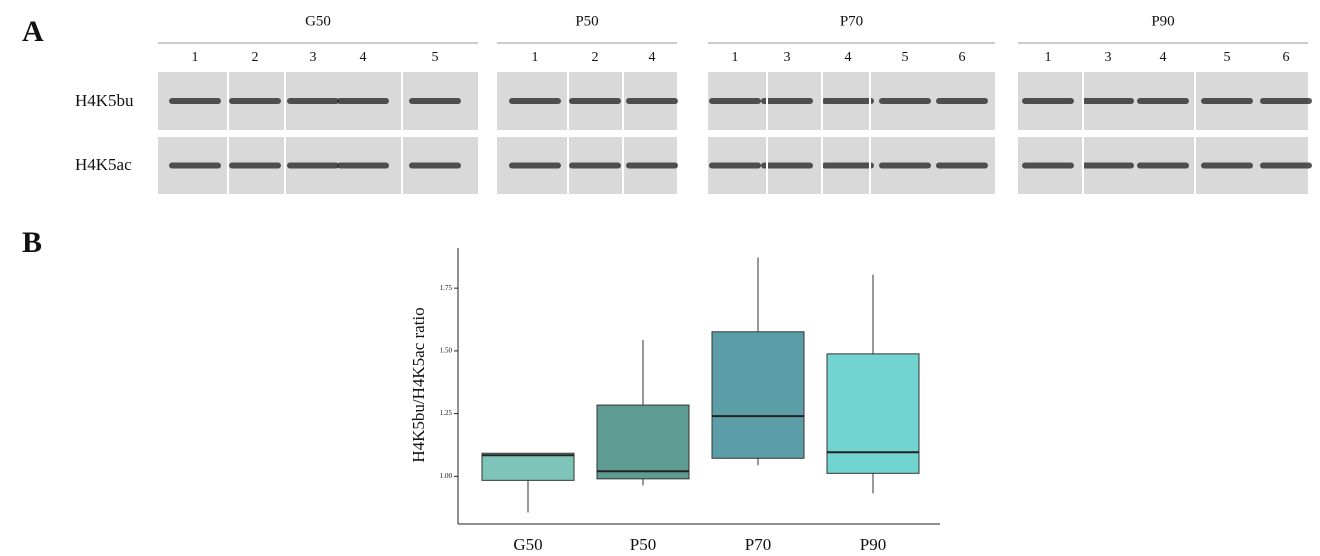 The image size is (1320, 556). Describe the element at coordinates (851, 21) in the screenshot. I see `group-label: P70` at that location.